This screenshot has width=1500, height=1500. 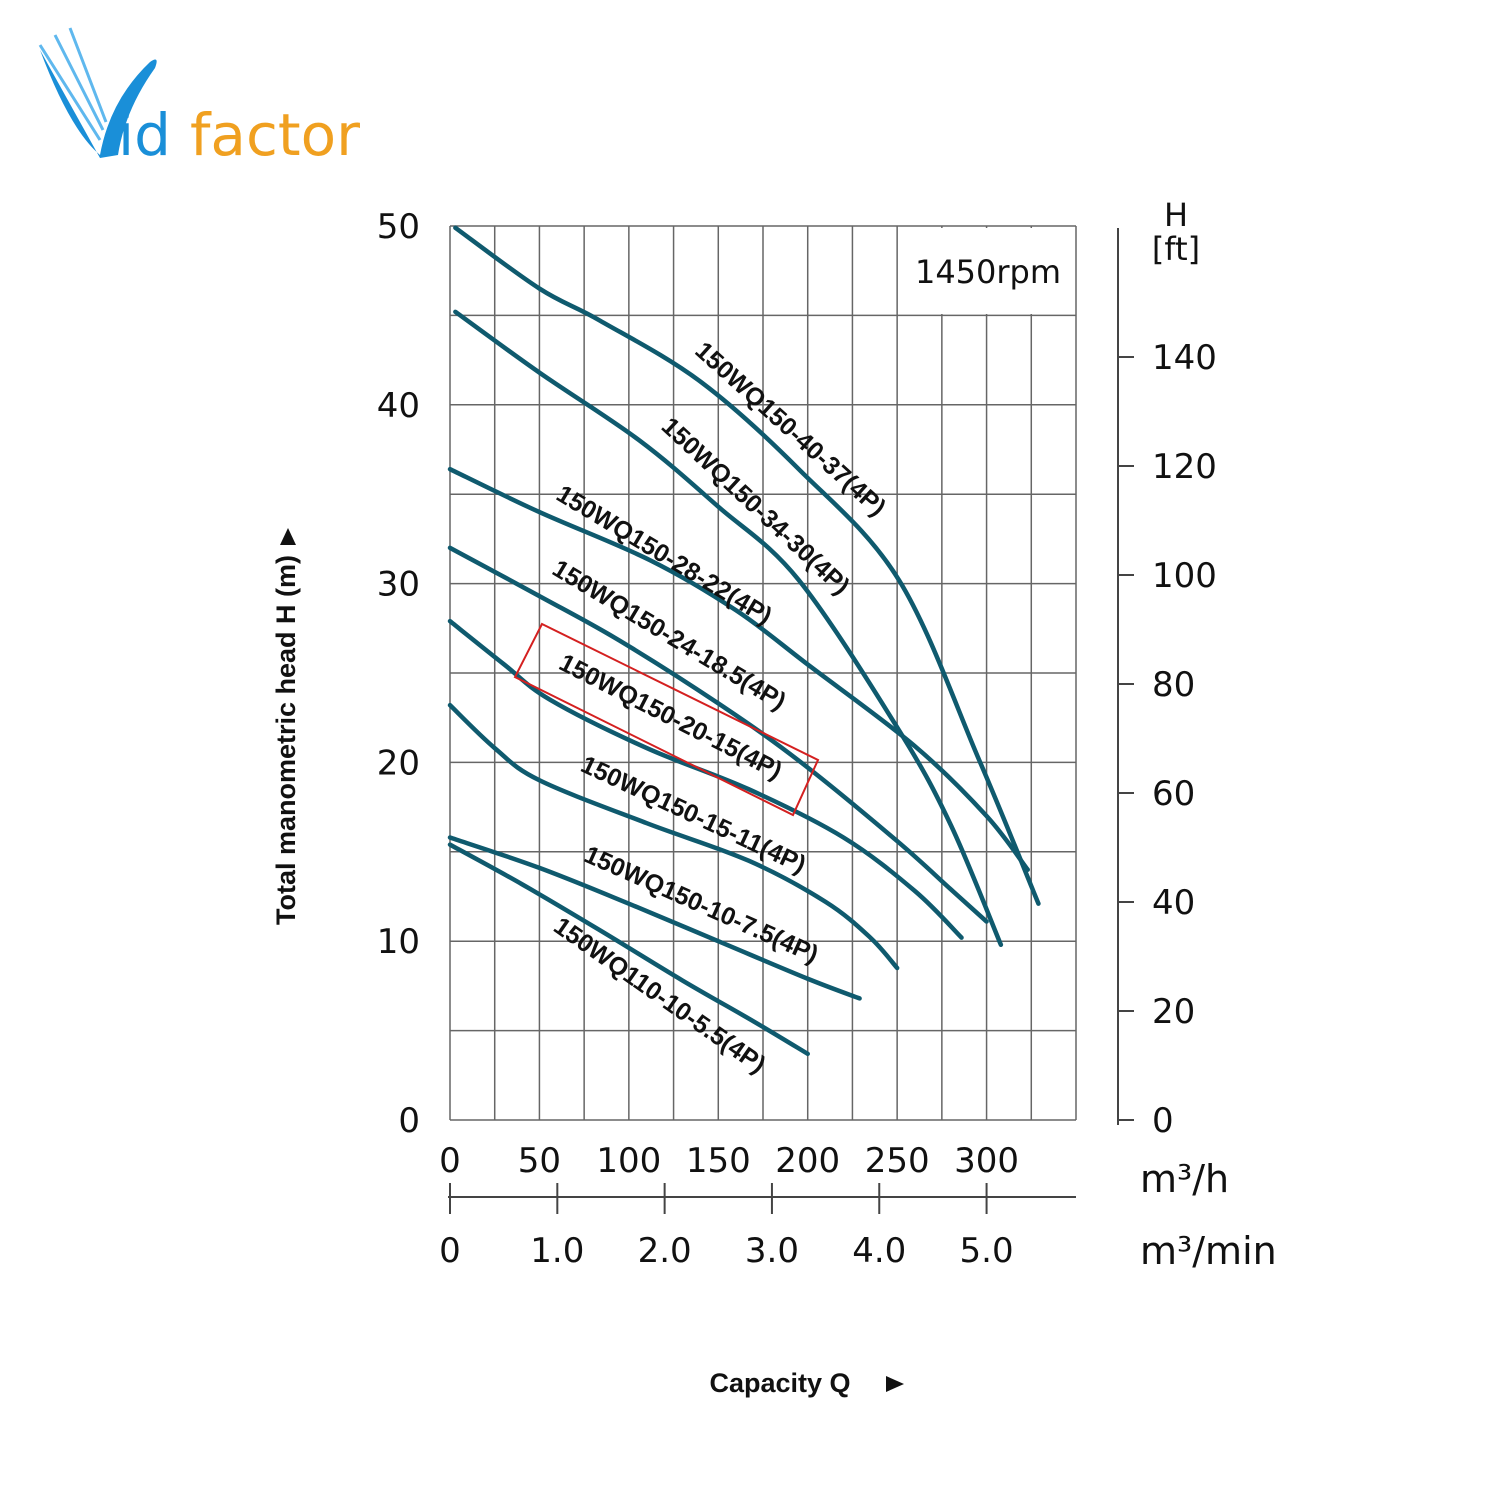 I want to click on y2-tick-label: 40, so click(x=1173, y=903).